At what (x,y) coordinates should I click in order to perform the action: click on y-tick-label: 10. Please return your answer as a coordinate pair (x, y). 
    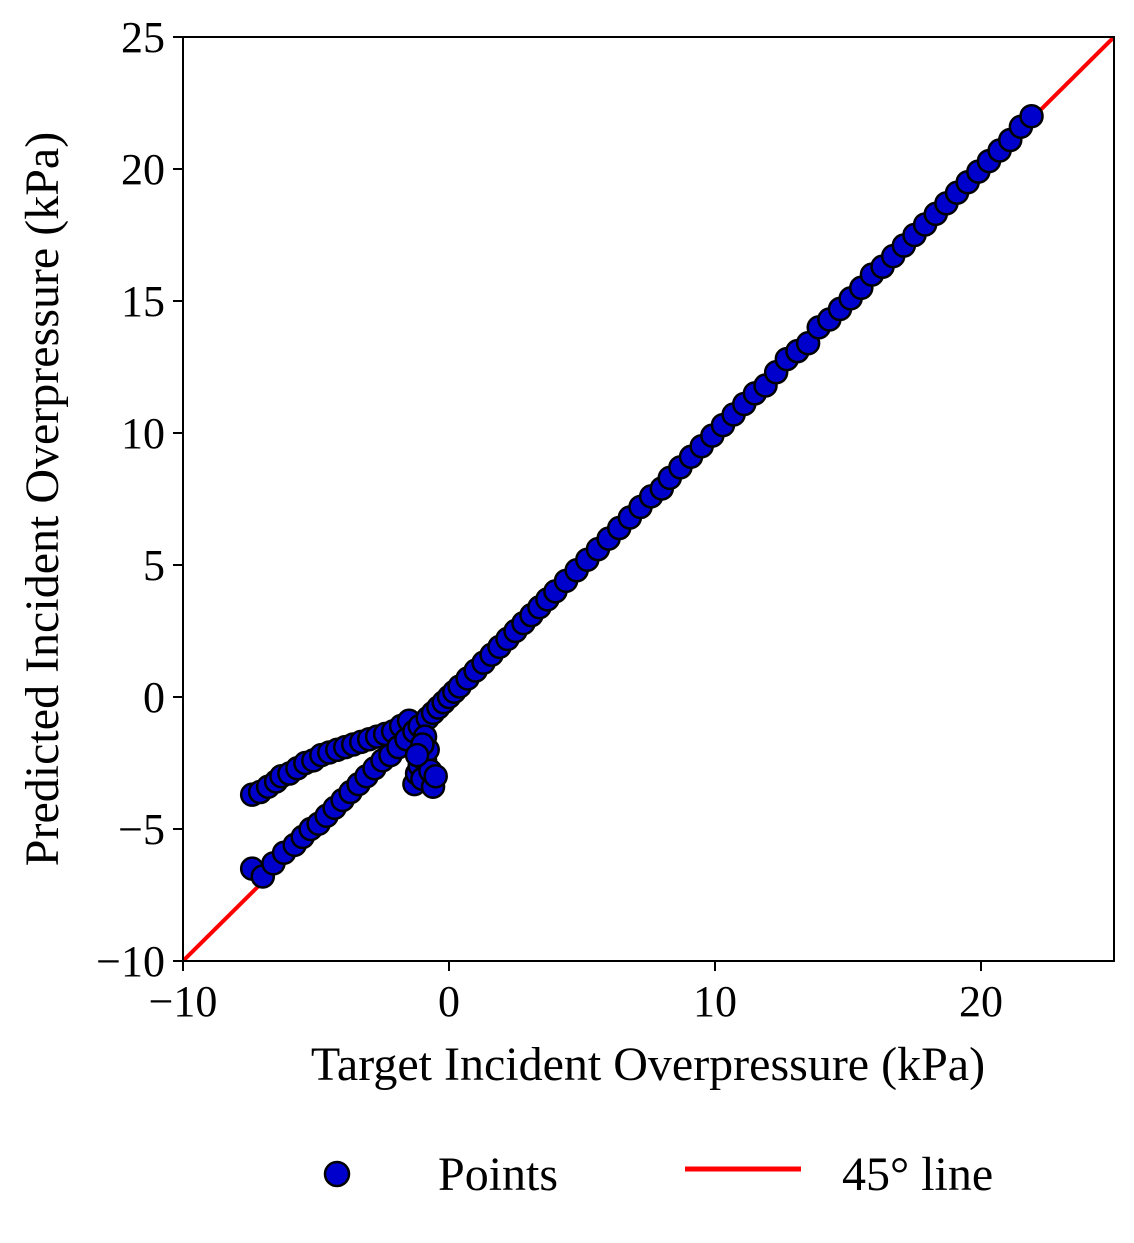
    Looking at the image, I should click on (143, 433).